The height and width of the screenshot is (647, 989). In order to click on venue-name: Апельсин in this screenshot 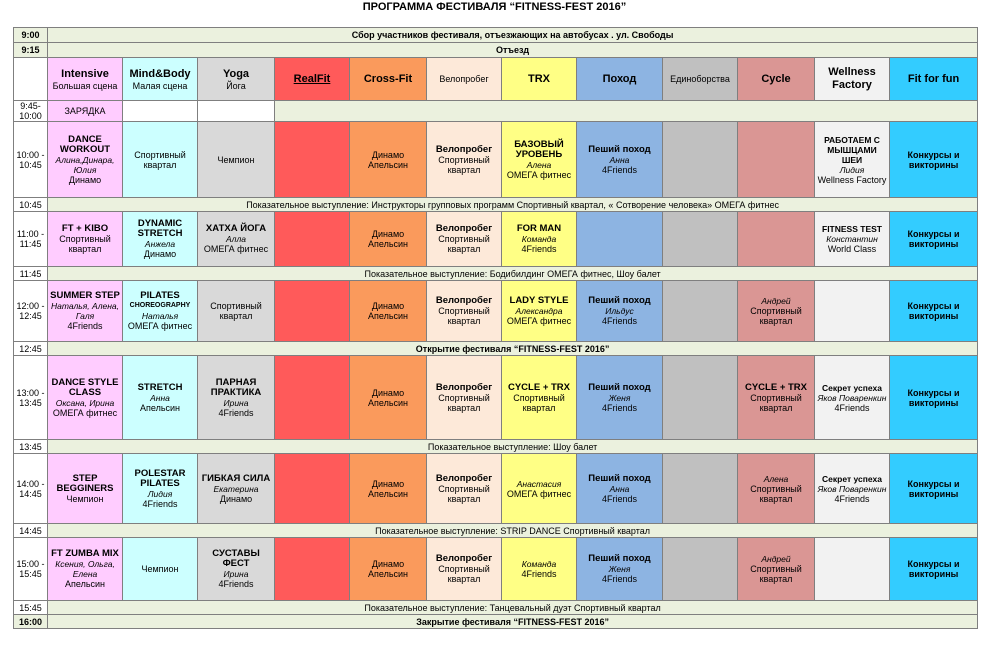, I will do `click(160, 407)`.